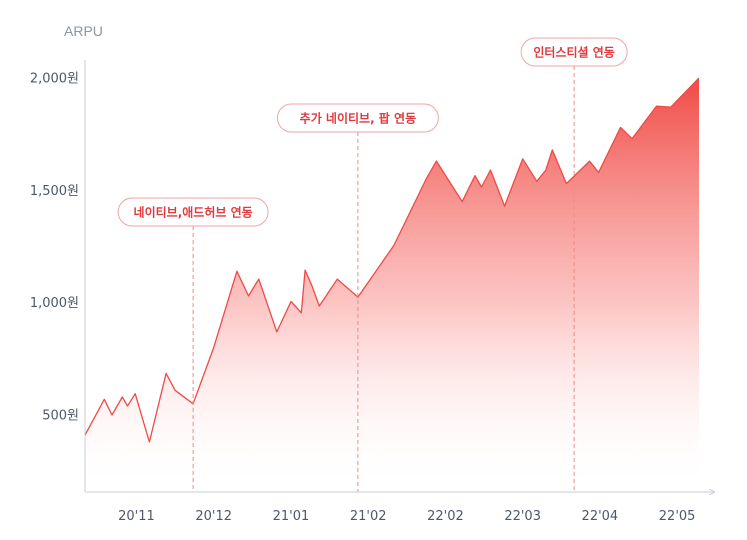 This screenshot has height=540, width=747. I want to click on annotation-badge: 인터스티셜 연동, so click(574, 52).